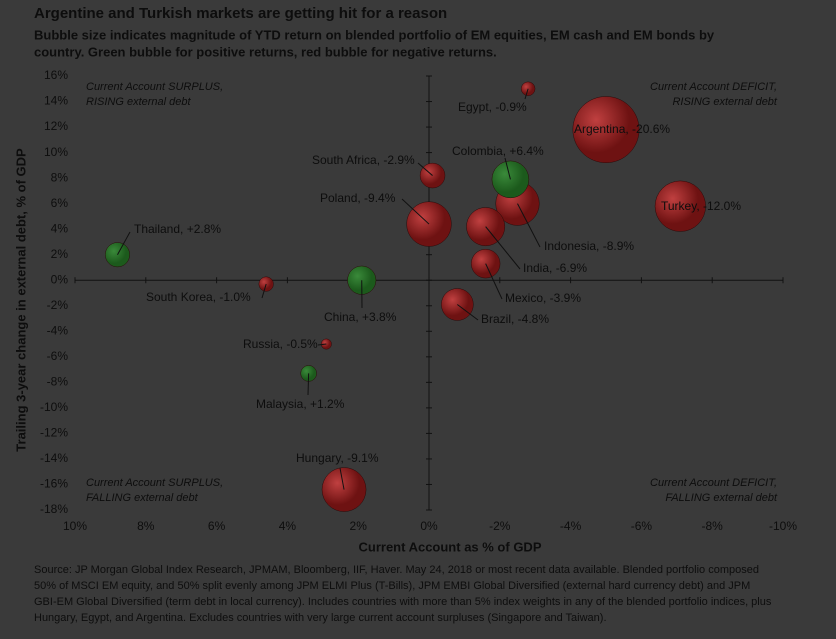 This screenshot has width=836, height=639. Describe the element at coordinates (60, 254) in the screenshot. I see `y-tick-label: 2%` at that location.